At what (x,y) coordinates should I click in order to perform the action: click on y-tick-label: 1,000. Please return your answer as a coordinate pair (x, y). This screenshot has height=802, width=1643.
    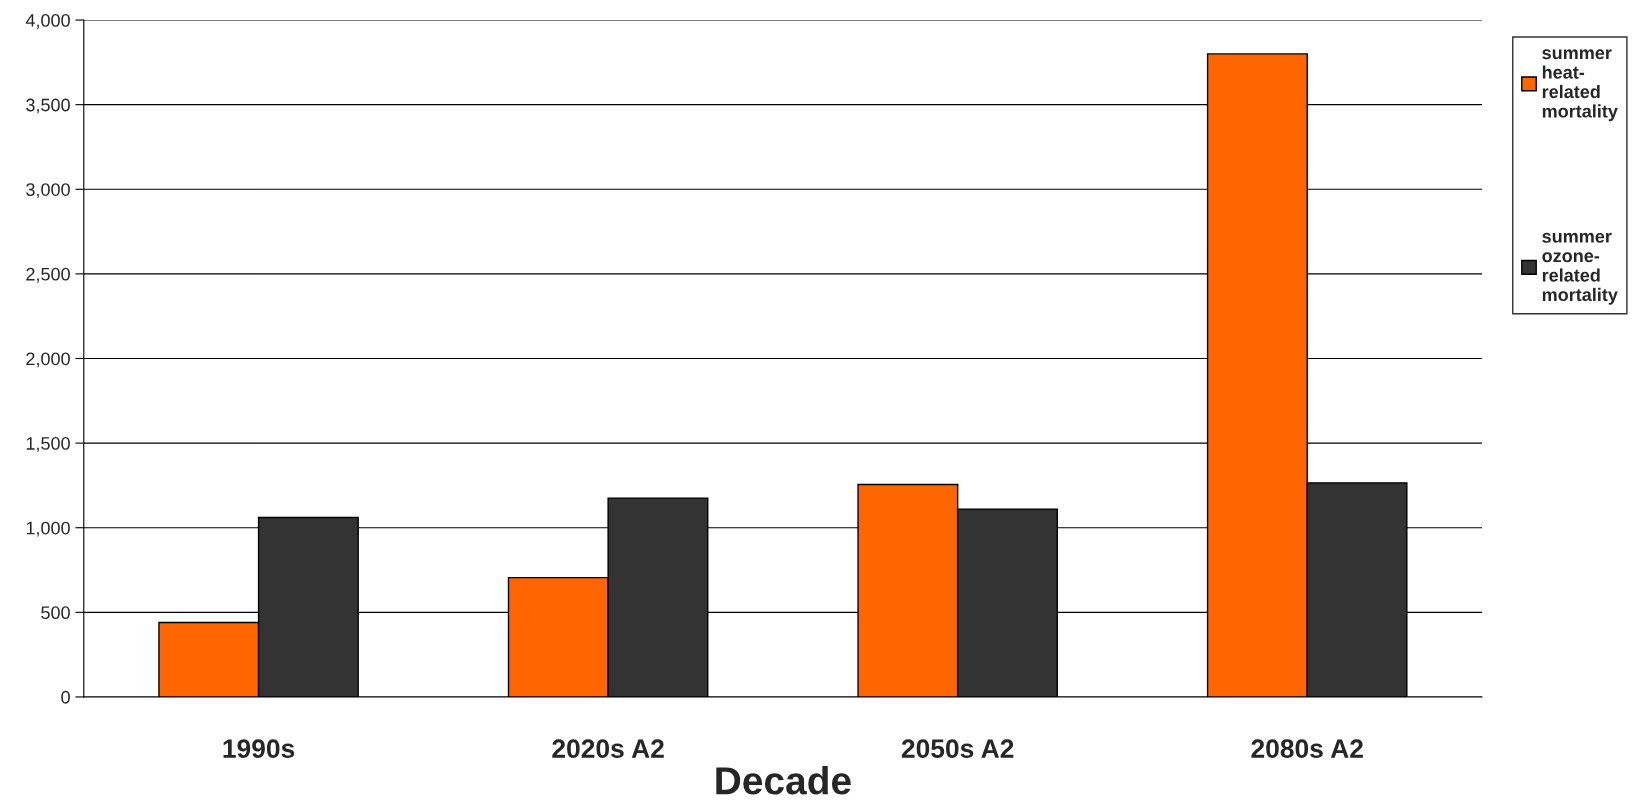
    Looking at the image, I should click on (48, 529).